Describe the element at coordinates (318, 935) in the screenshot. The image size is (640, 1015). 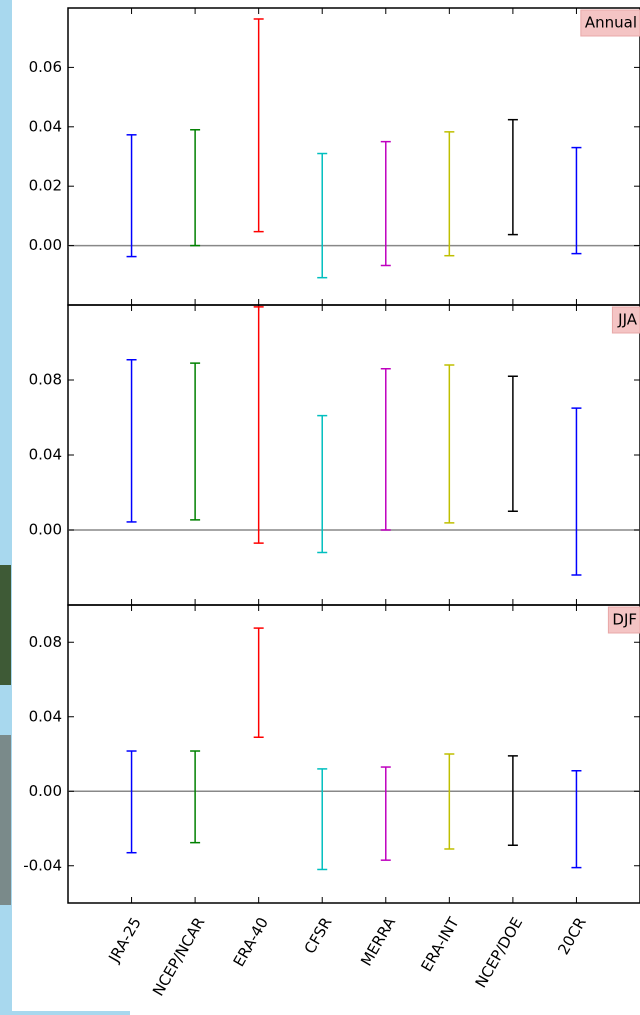
I see `x-tick-label: CFSR` at that location.